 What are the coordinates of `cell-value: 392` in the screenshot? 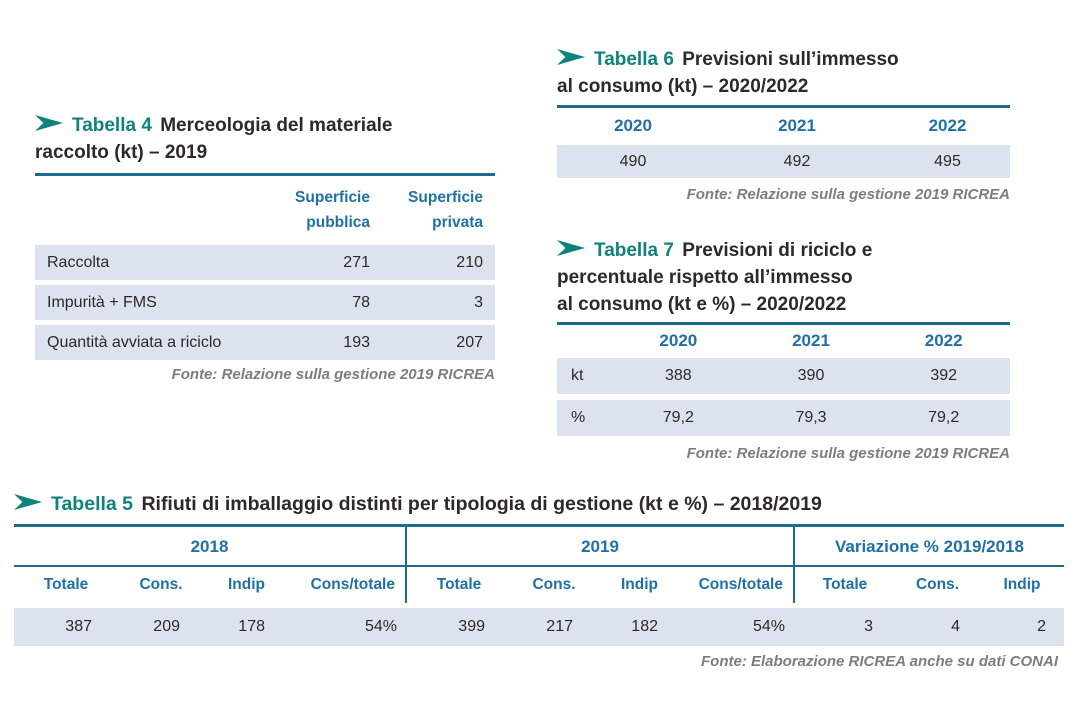 It's located at (944, 375).